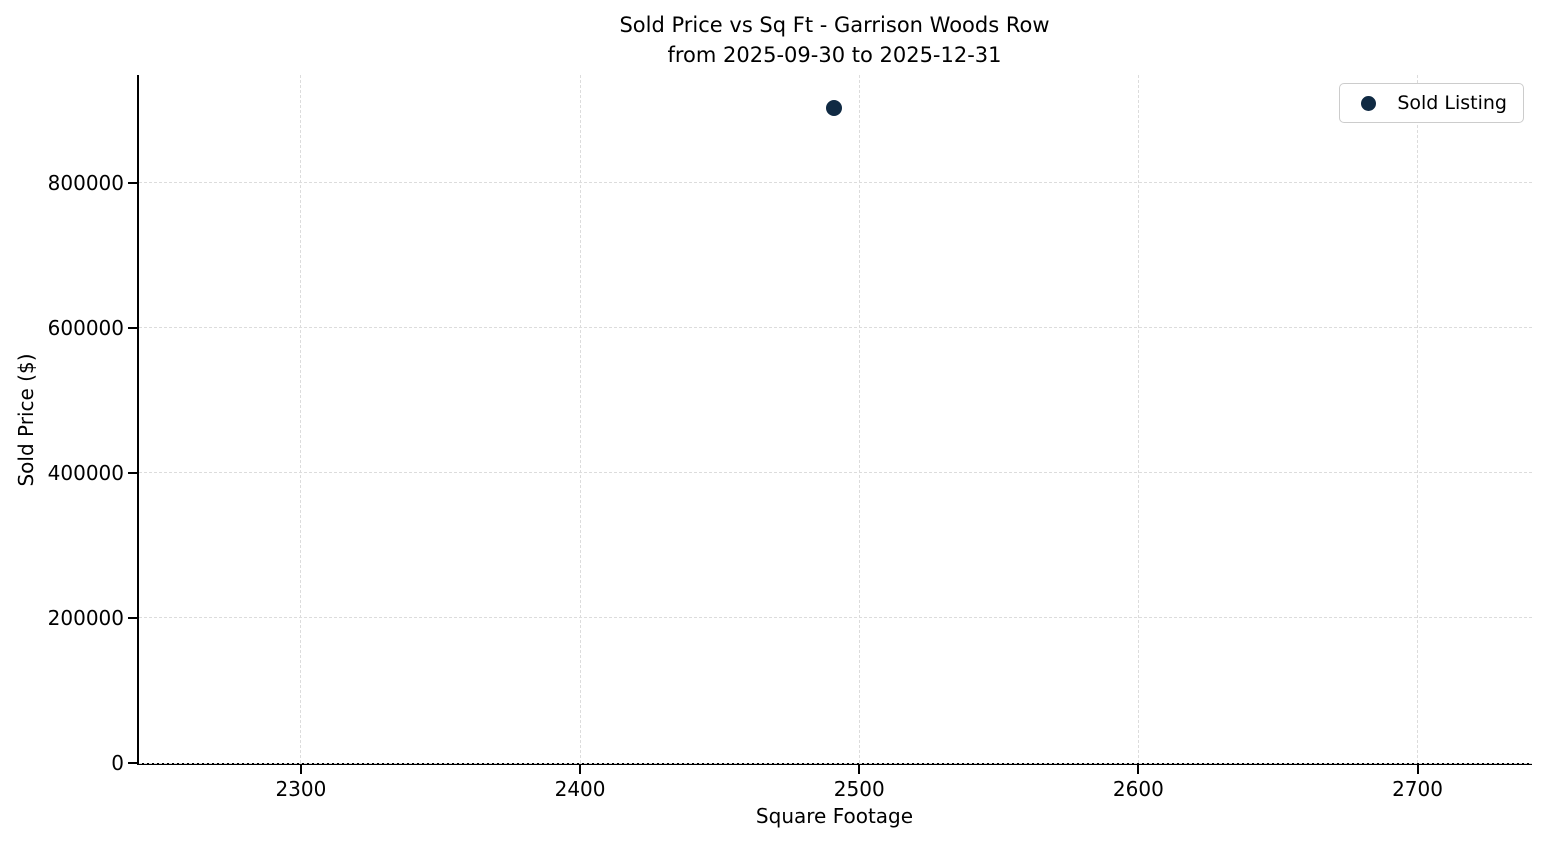 This screenshot has height=845, width=1547. What do you see at coordinates (1138, 789) in the screenshot?
I see `x-tick-label: 2600` at bounding box center [1138, 789].